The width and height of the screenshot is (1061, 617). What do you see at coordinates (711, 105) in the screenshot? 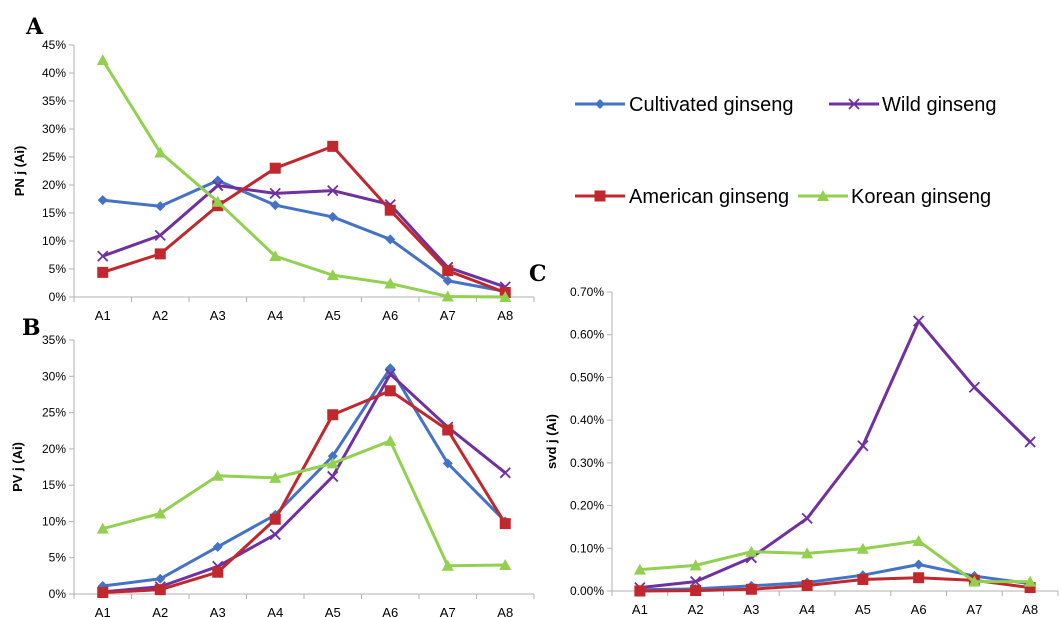
I see `legend-label-cultivated: Cultivated ginseng` at bounding box center [711, 105].